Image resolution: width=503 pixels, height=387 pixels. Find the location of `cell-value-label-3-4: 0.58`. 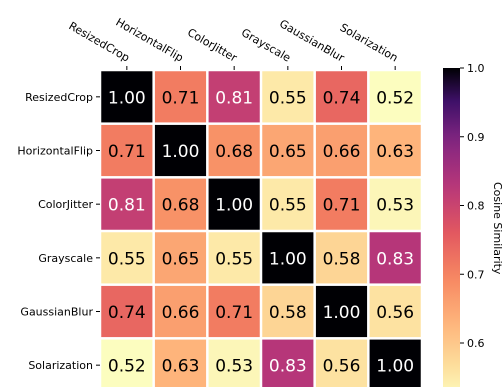

cell-value-label-3-4: 0.58 is located at coordinates (342, 259).